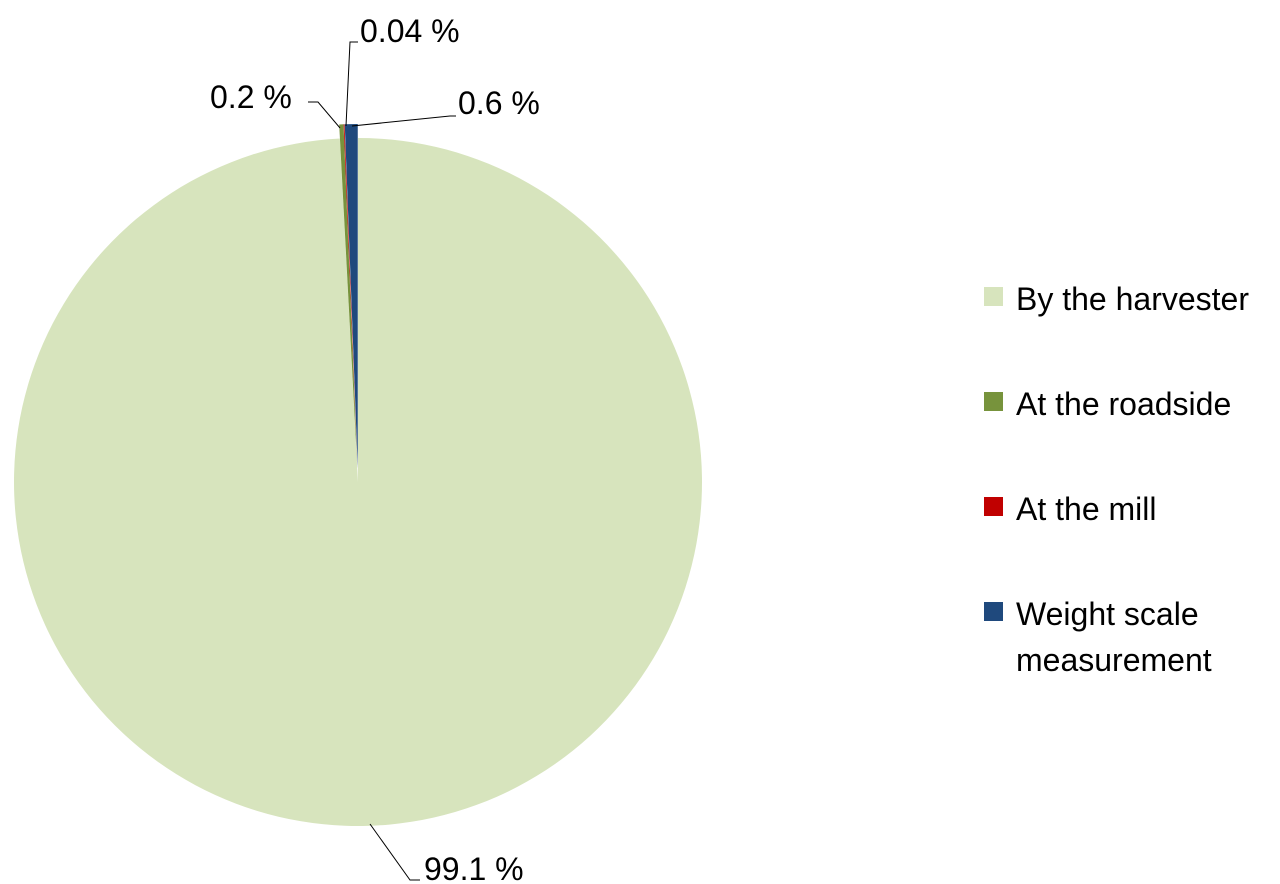 Image resolution: width=1280 pixels, height=884 pixels. I want to click on legend-item-by-the-harvester: By the harvester, so click(1130, 299).